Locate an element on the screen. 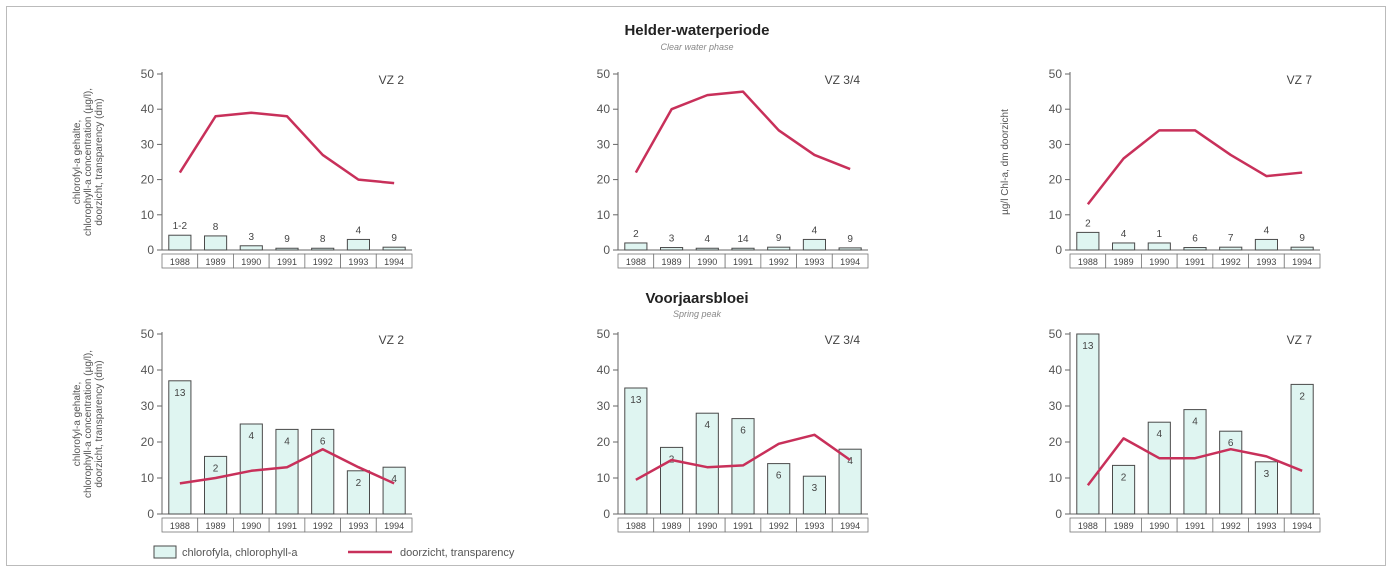 The height and width of the screenshot is (573, 1394). chart-5-y-tick-label: 40 is located at coordinates (604, 370).